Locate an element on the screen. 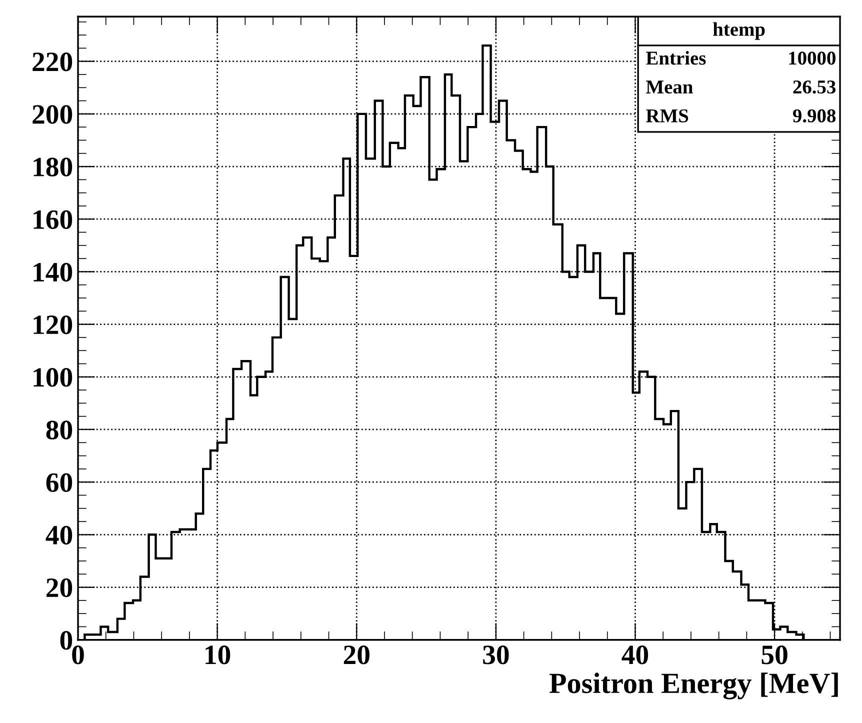 The width and height of the screenshot is (862, 723). annotation: 9.908 is located at coordinates (814, 115).